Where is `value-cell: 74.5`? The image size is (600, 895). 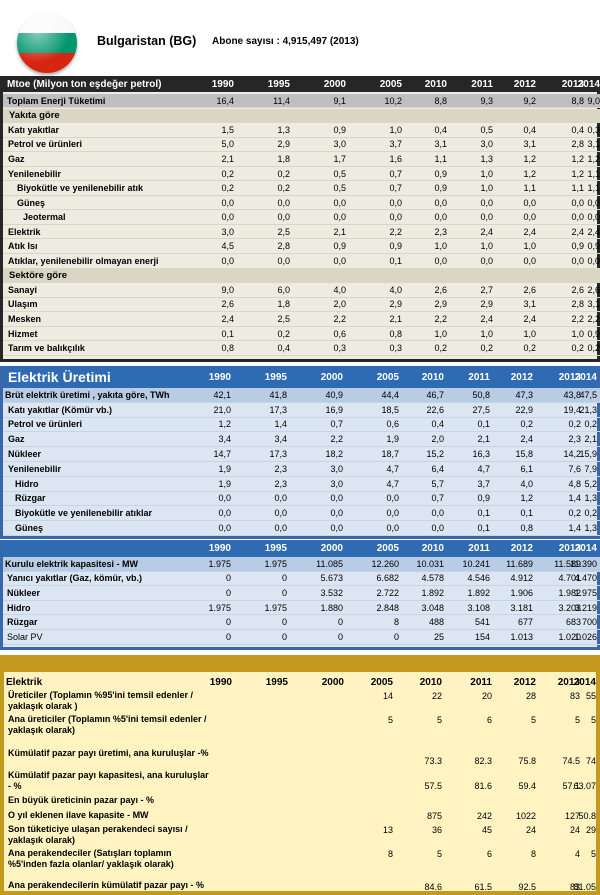
value-cell: 74.5 is located at coordinates (571, 761).